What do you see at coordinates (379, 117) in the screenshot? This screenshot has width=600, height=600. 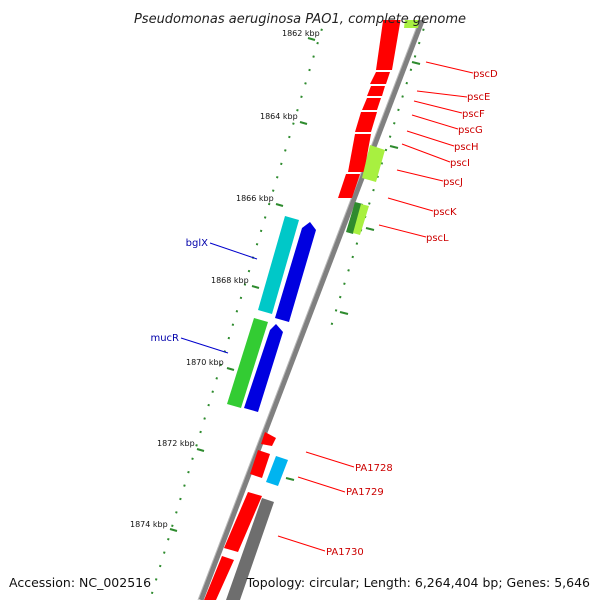 I see `outer-strand-genes` at bounding box center [379, 117].